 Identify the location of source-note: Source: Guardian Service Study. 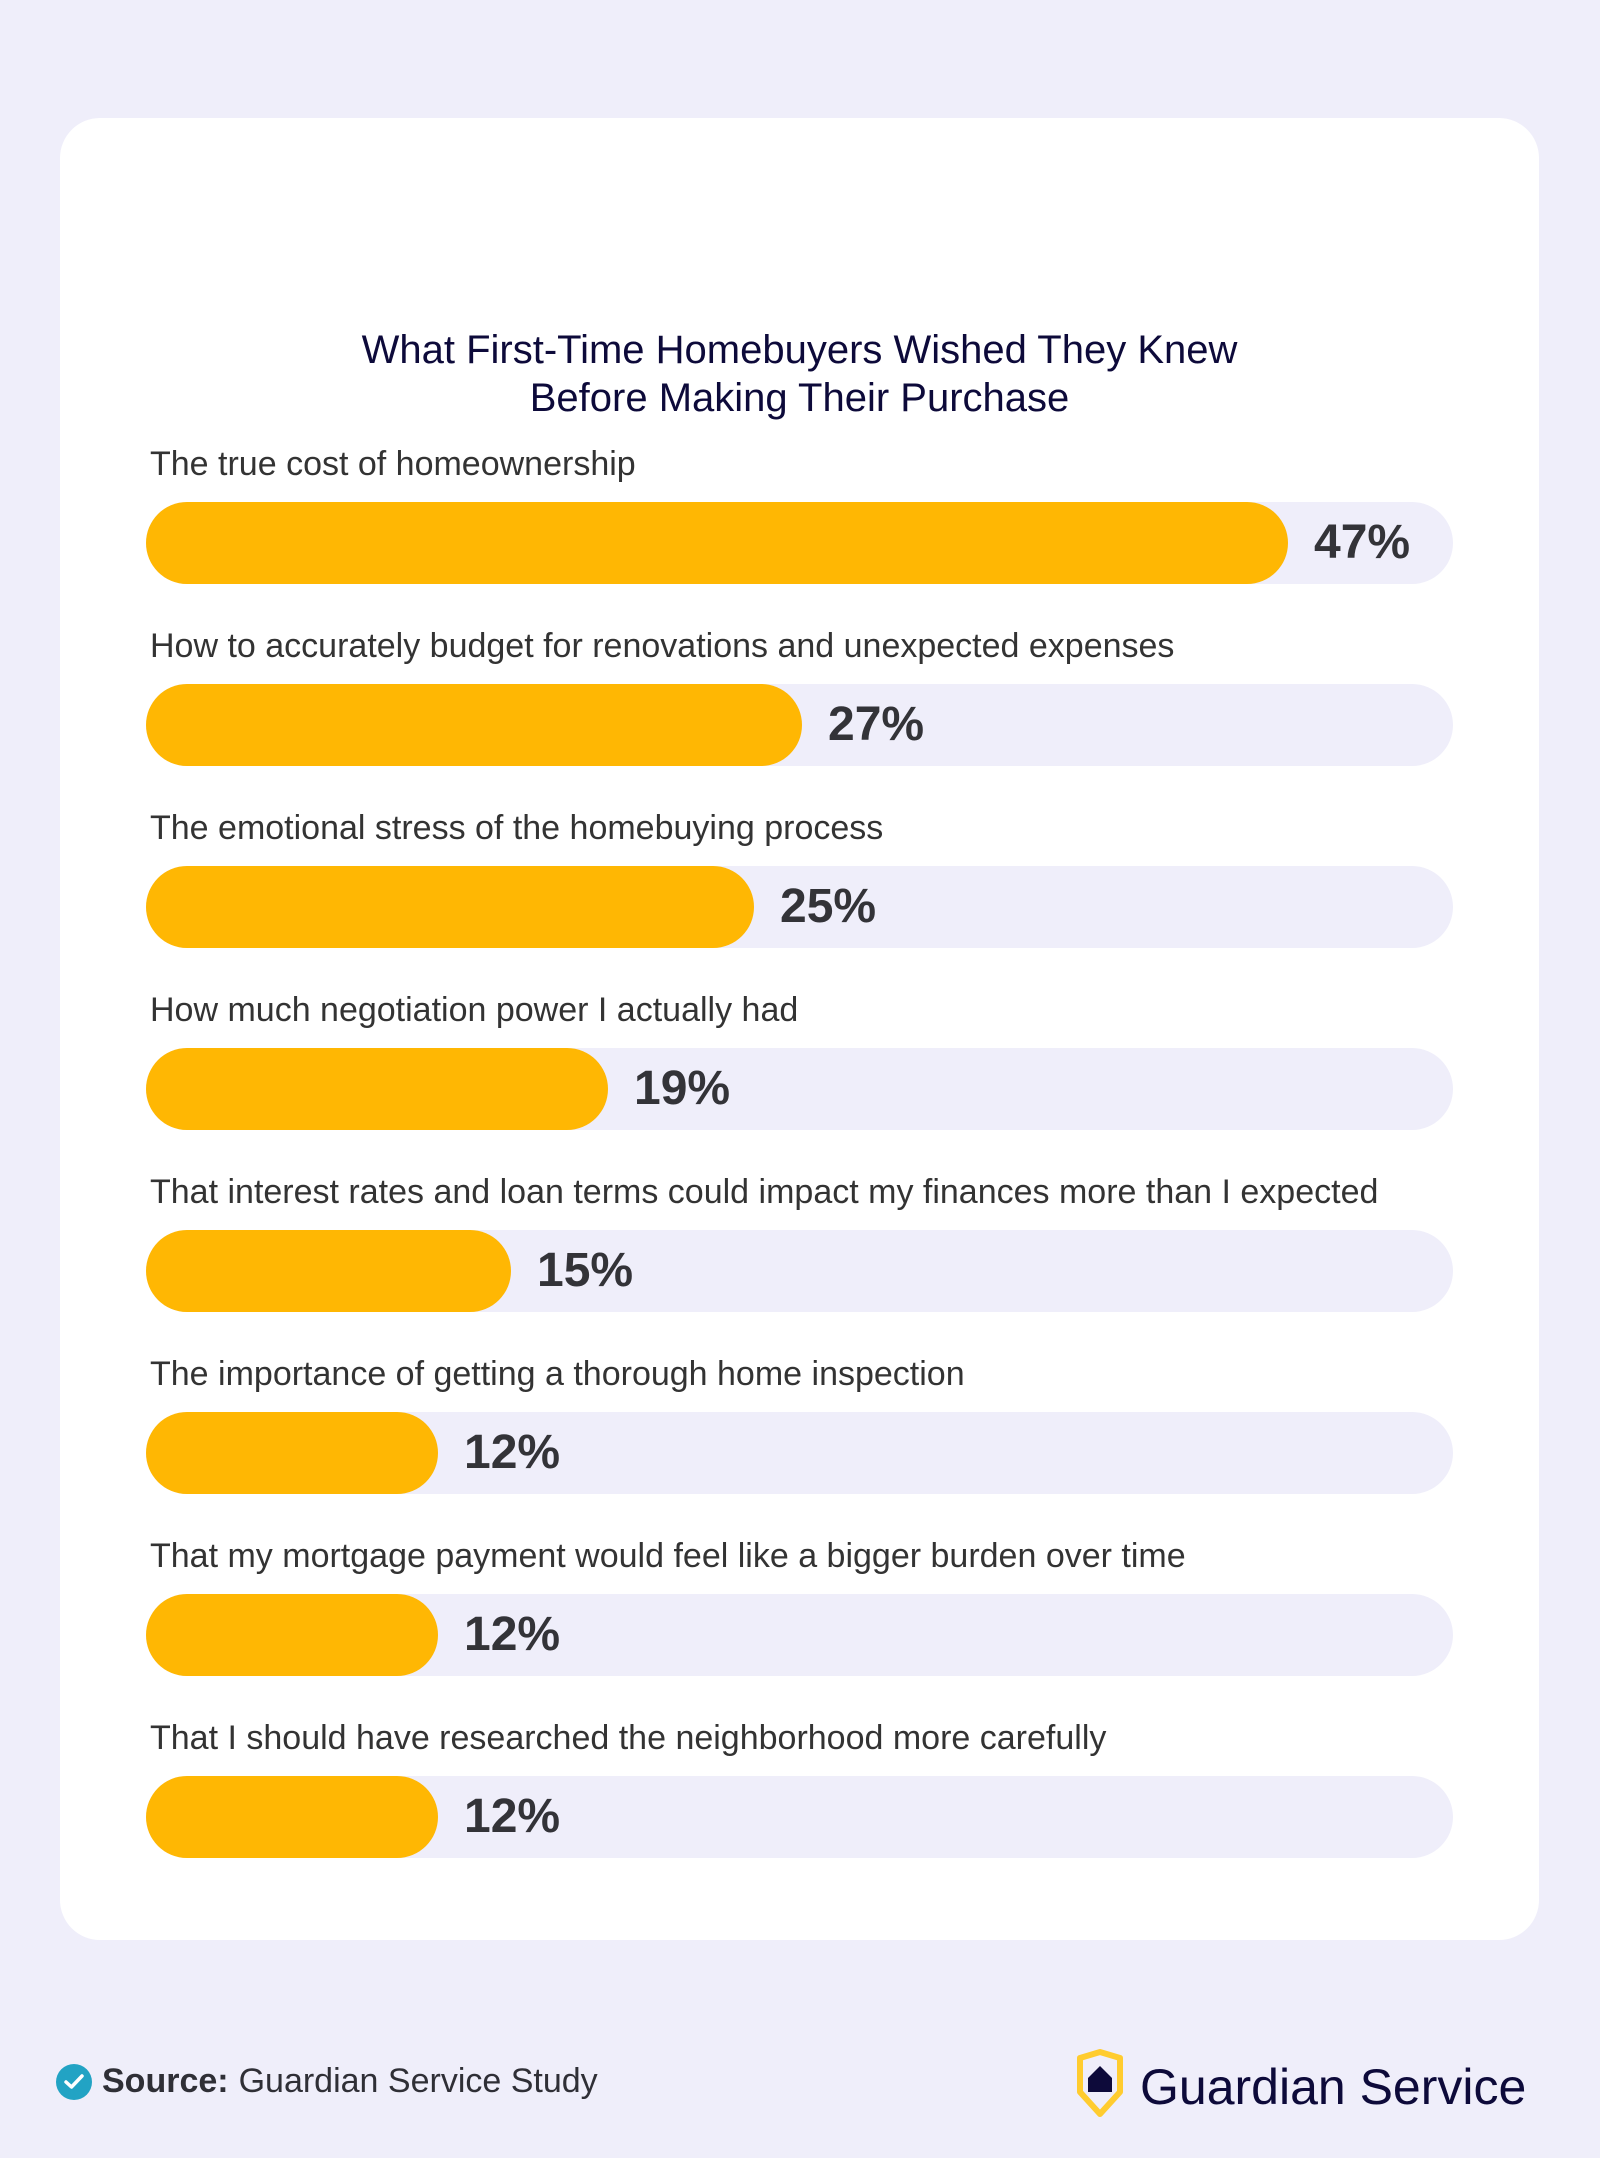
(327, 2081).